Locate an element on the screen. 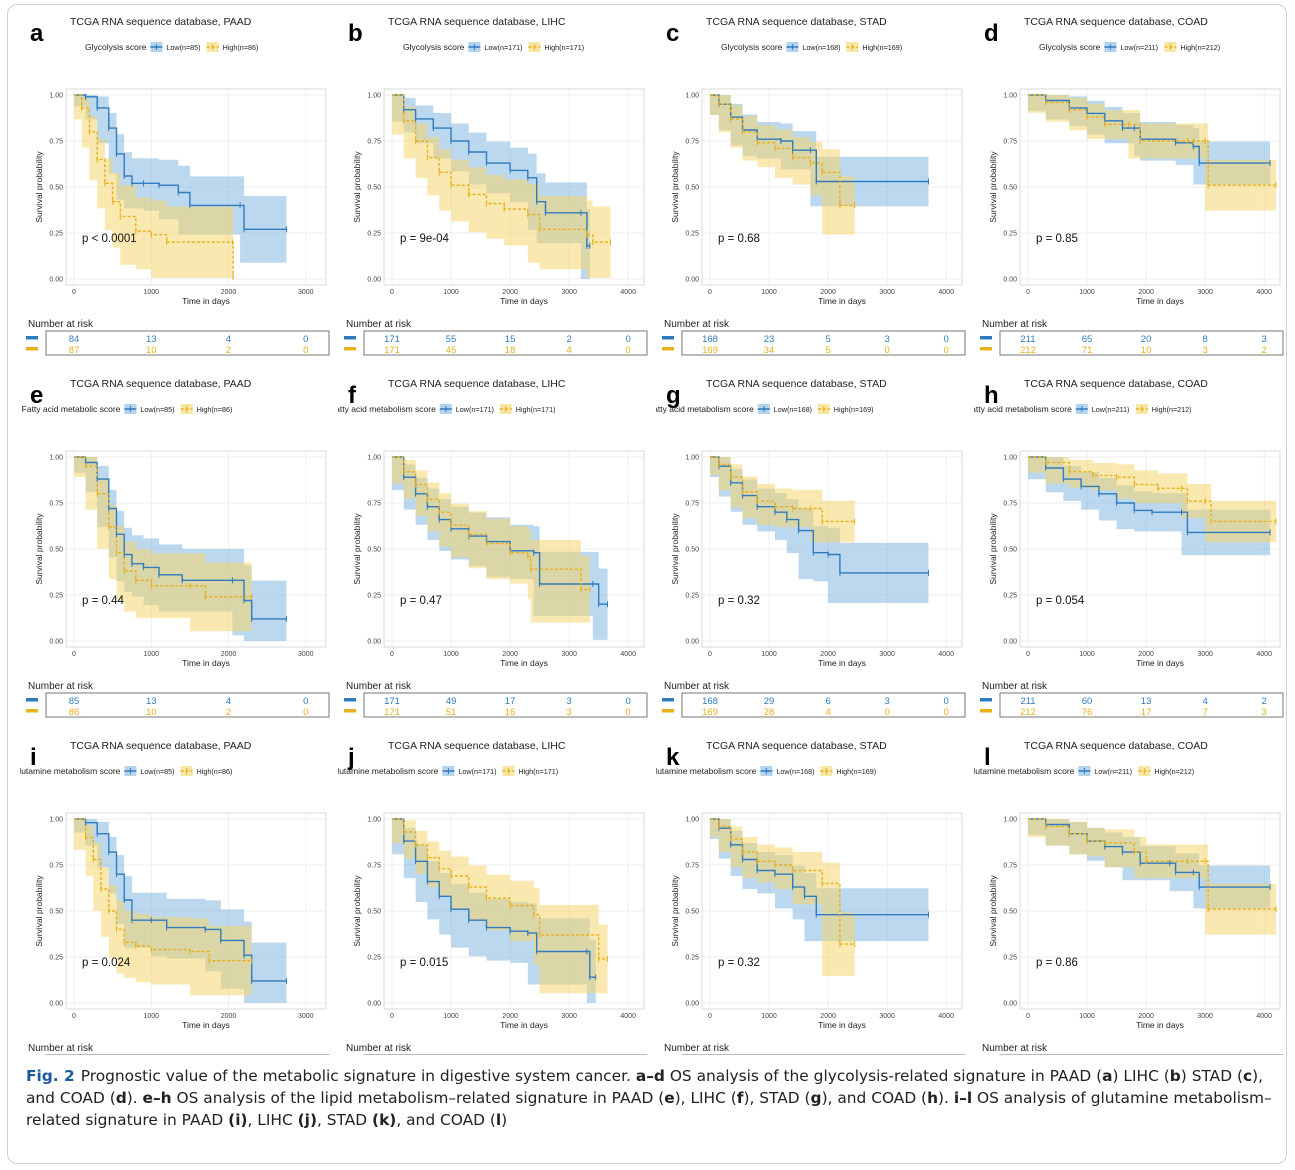 The height and width of the screenshot is (1170, 1295). p-value: p = 0.86 is located at coordinates (1057, 963).